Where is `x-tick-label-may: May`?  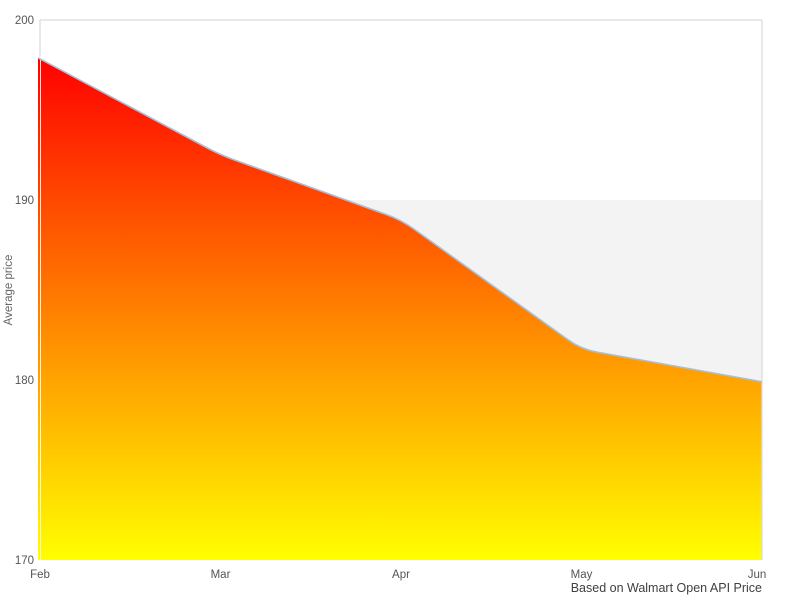
x-tick-label-may: May is located at coordinates (582, 575).